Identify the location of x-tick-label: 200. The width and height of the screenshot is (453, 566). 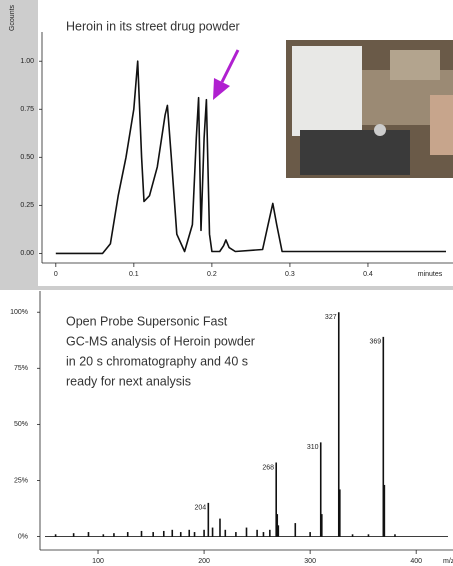
(204, 561).